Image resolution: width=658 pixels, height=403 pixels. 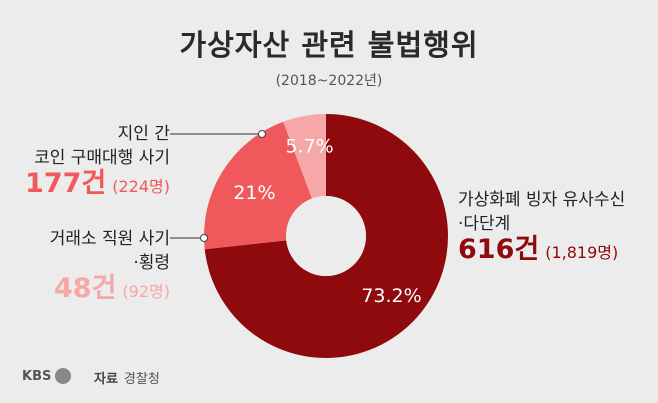 I want to click on label-bottom-left: 거래소 직원 사기 ·횡령 48건 (92명), so click(x=95, y=265).